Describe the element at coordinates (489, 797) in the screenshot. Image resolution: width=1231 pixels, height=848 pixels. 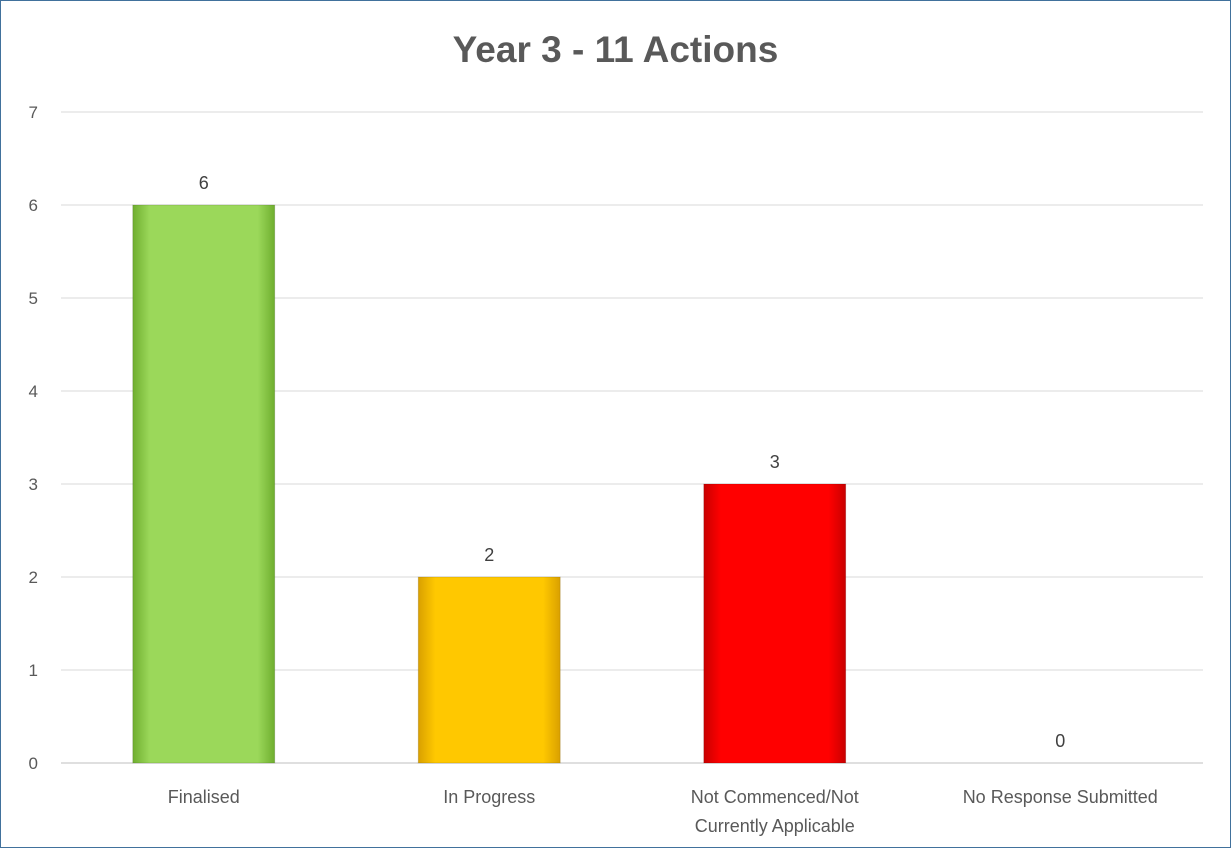
I see `category-label: In Progress` at that location.